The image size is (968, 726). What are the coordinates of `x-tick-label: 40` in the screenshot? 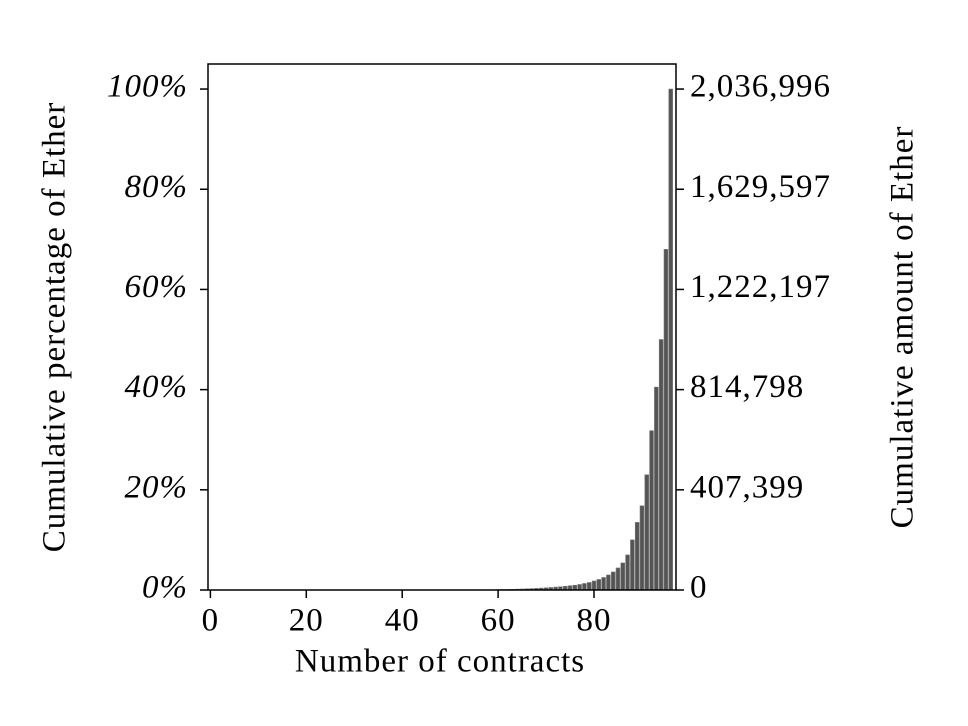 It's located at (402, 621).